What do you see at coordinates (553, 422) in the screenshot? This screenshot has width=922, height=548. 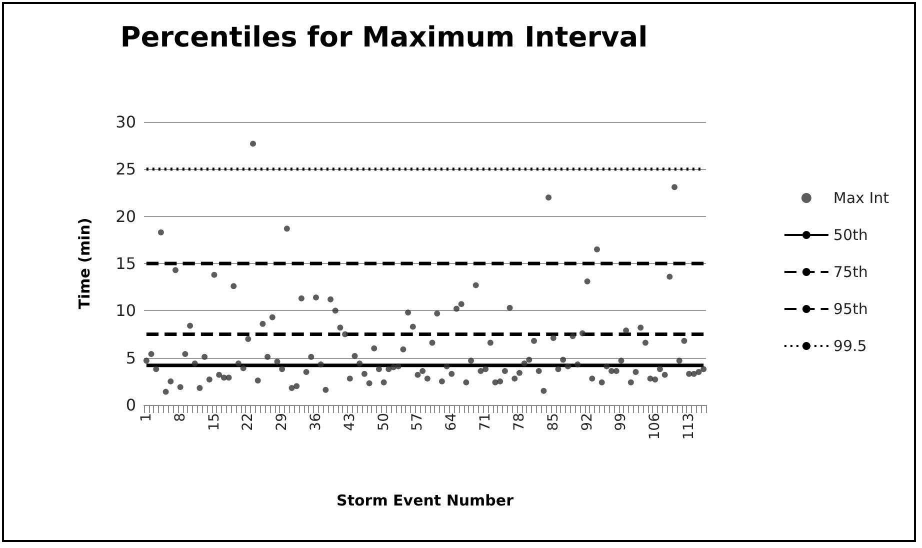 I see `x-tick-label: 85` at bounding box center [553, 422].